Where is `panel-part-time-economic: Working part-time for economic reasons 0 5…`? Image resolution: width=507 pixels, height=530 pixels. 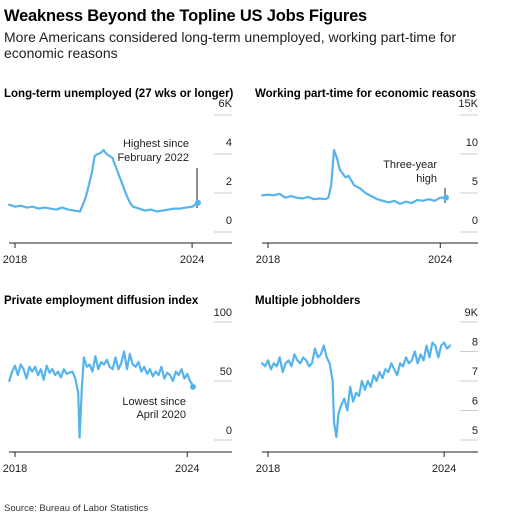
panel-part-time-economic: Working part-time for economic reasons 0 5… is located at coordinates (367, 177).